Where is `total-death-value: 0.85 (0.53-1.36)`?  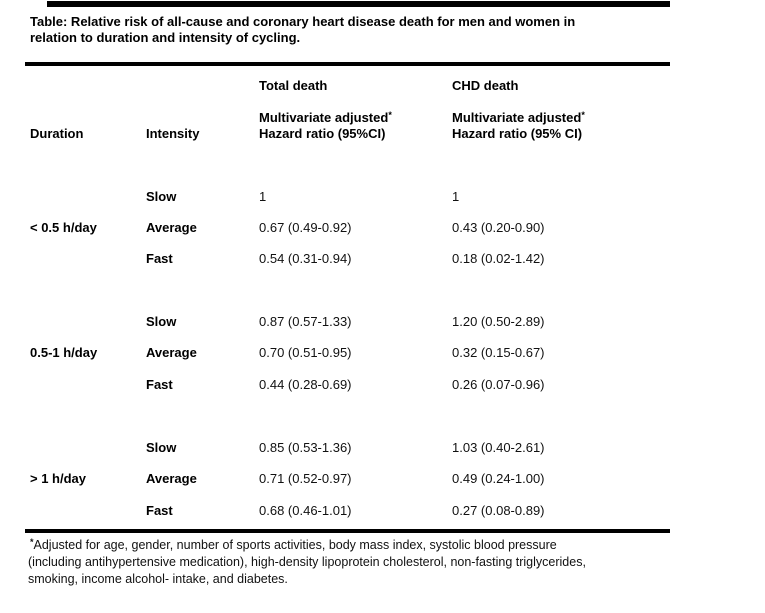
total-death-value: 0.85 (0.53-1.36) is located at coordinates (305, 447).